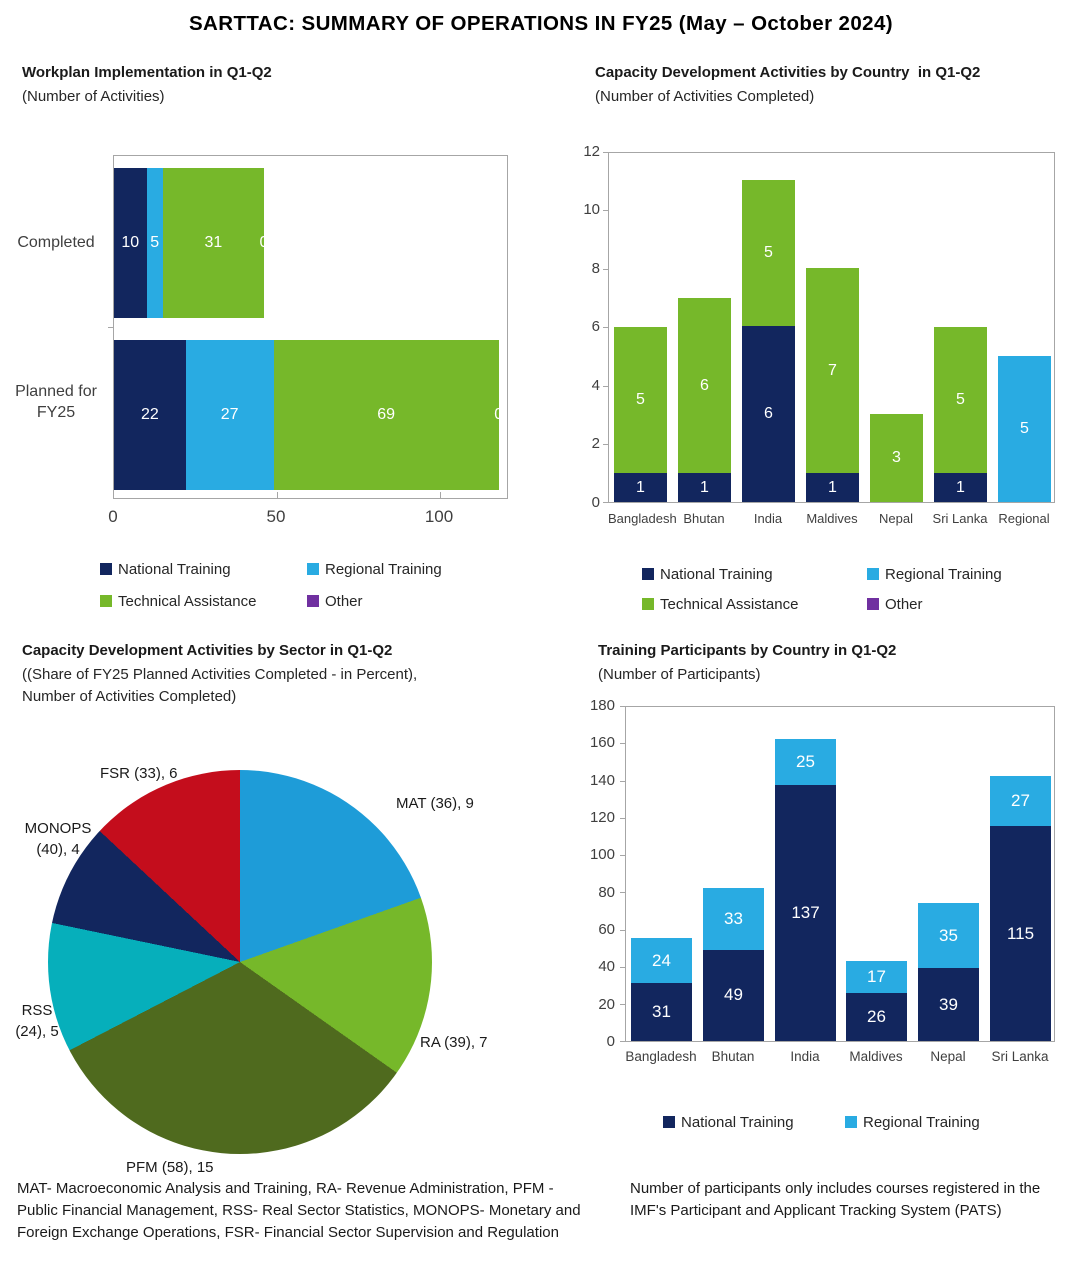 This screenshot has height=1267, width=1082. What do you see at coordinates (139, 773) in the screenshot?
I see `pie-label-fsr: FSR (33), 6` at bounding box center [139, 773].